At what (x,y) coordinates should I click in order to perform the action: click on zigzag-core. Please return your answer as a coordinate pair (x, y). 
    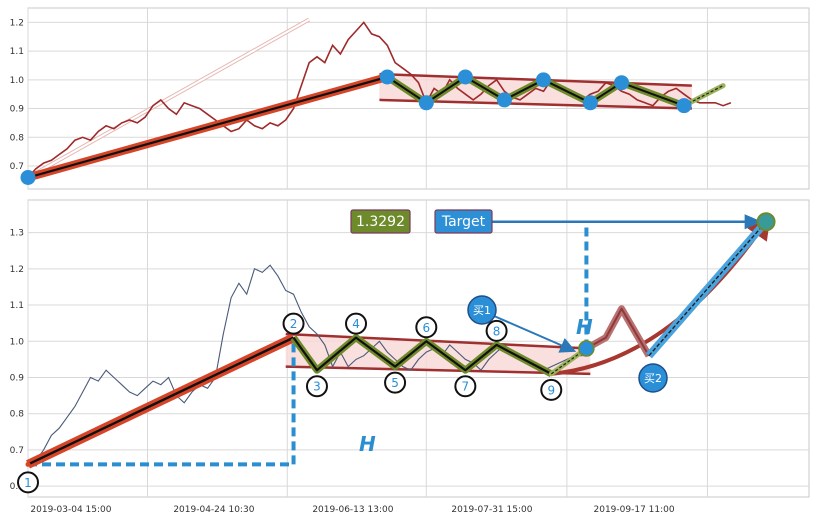
    Looking at the image, I should click on (422, 355).